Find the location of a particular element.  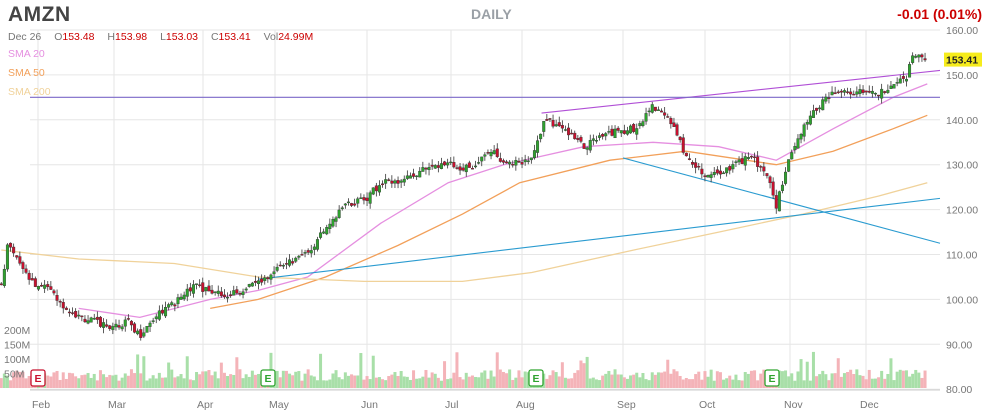

x-tick-label: May is located at coordinates (279, 405).